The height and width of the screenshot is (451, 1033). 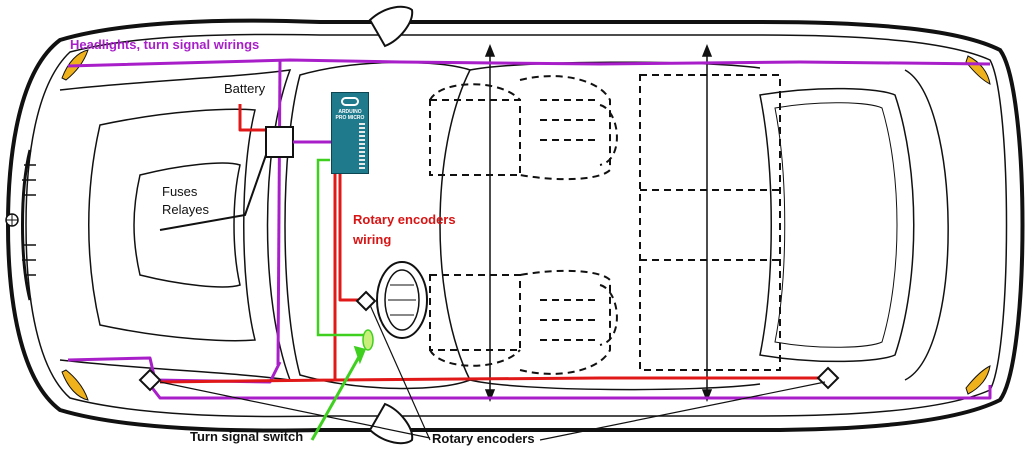 I want to click on rotary-encoder-left, so click(x=150, y=380).